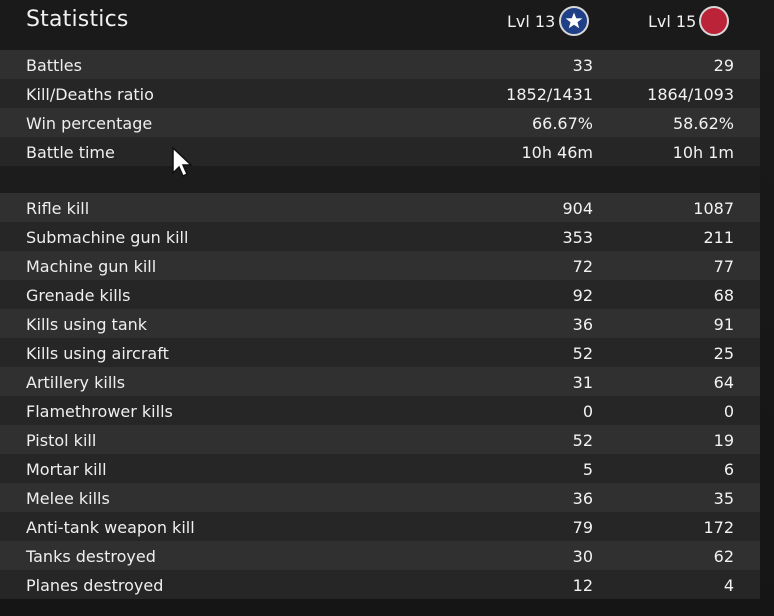 The image size is (774, 616). I want to click on row-label: Melee kills, so click(68, 498).